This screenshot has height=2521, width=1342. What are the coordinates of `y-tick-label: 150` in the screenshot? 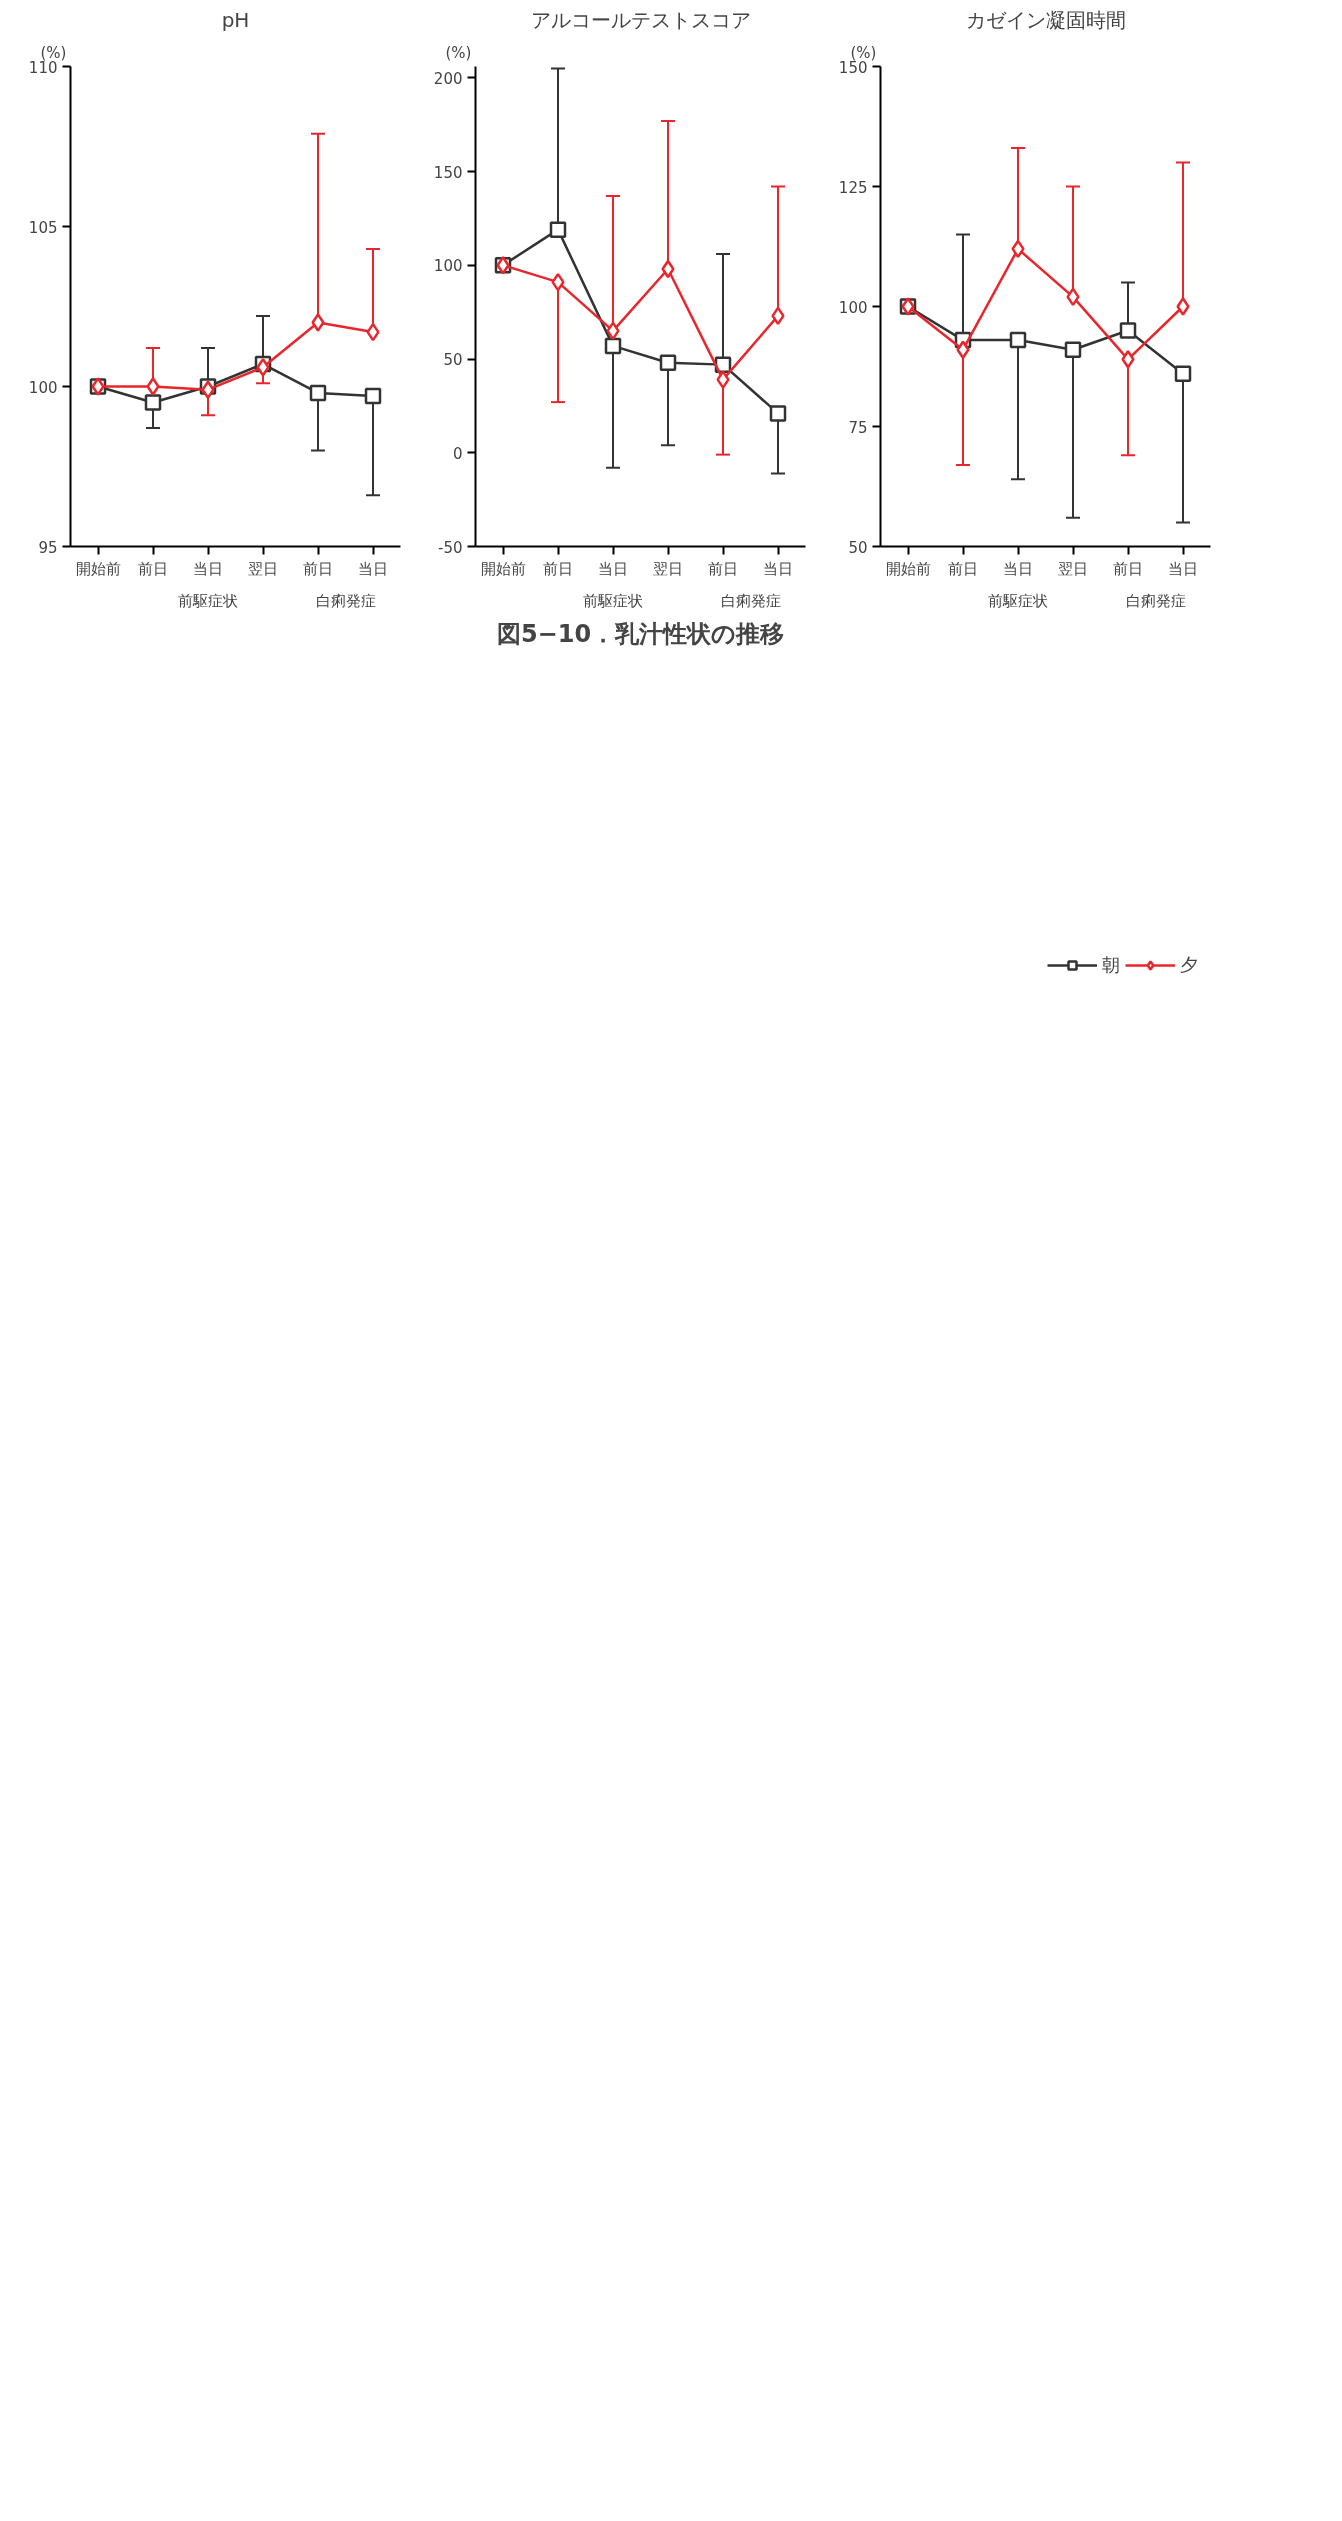 It's located at (448, 172).